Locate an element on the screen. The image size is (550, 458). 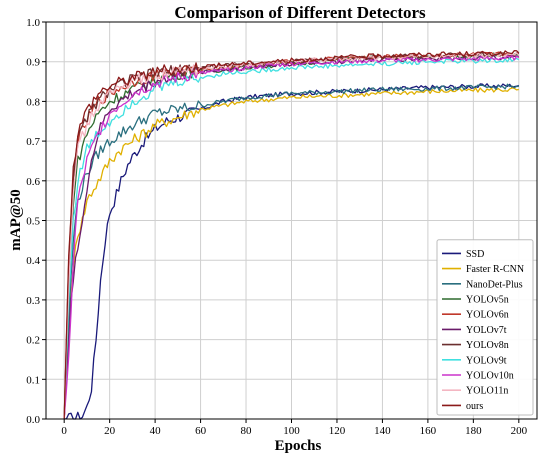
legend-label: YOLOv10n is located at coordinates (490, 376).